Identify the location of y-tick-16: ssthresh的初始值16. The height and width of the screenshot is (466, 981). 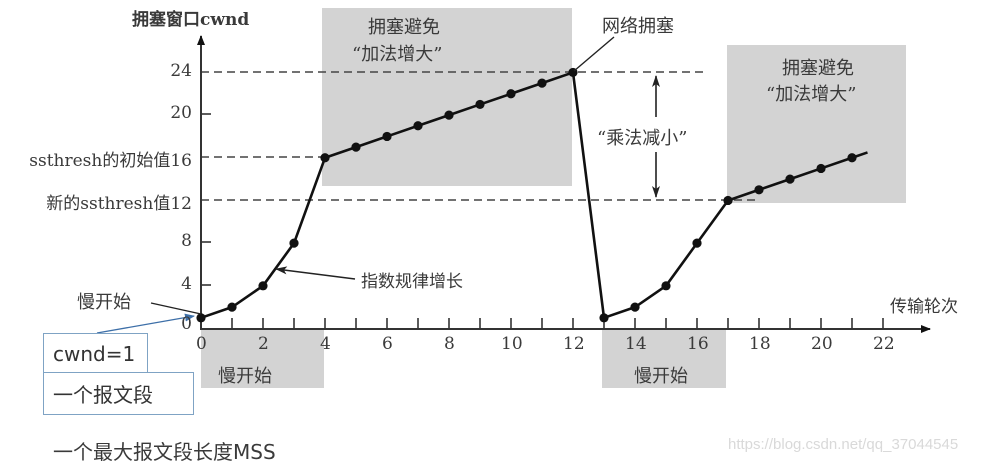
(110, 161).